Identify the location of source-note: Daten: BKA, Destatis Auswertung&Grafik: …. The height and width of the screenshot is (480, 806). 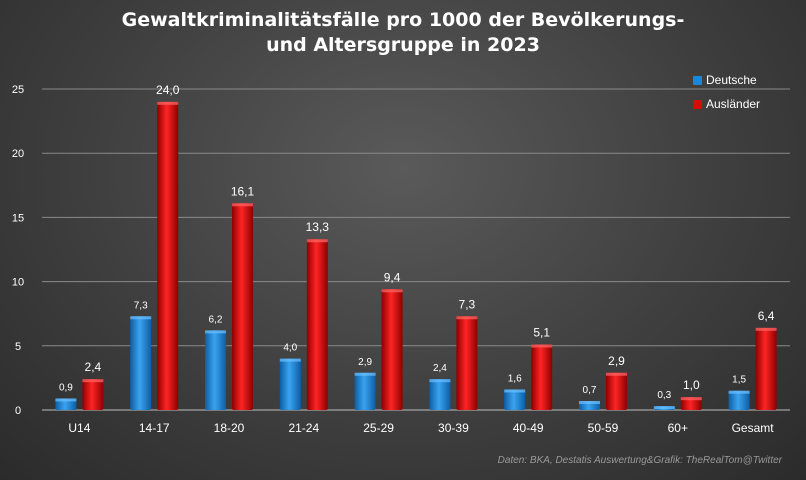
(639, 460).